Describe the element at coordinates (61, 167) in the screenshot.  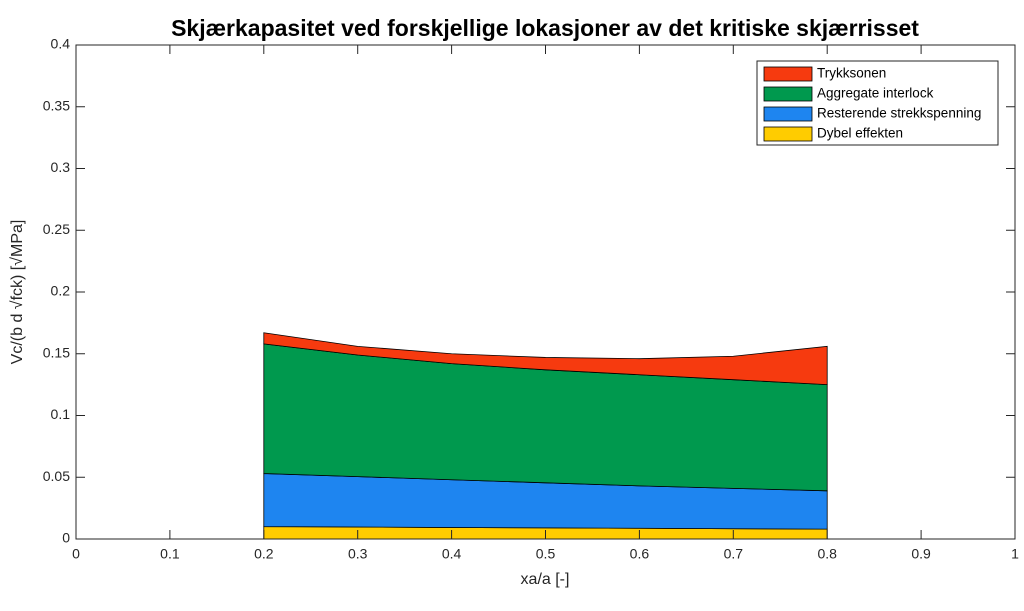
I see `y-tick-label: 0.3` at that location.